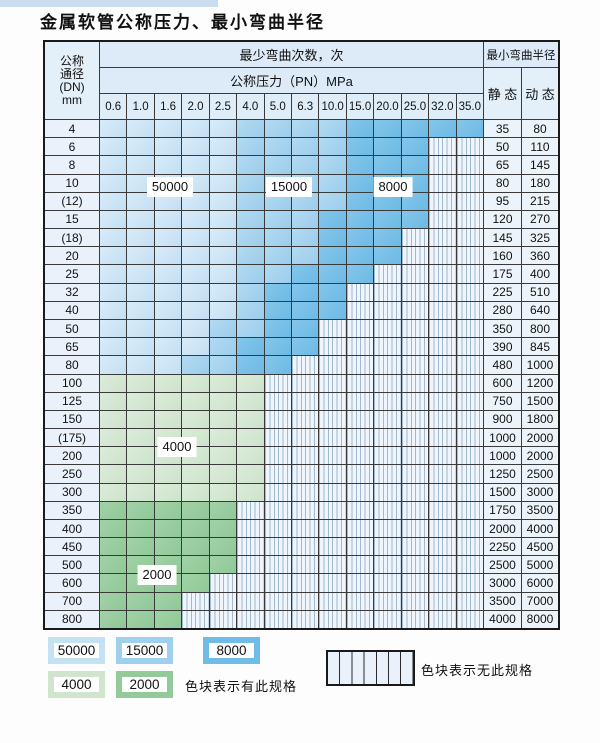  Describe the element at coordinates (72, 474) in the screenshot. I see `dn-row-label: 250` at that location.